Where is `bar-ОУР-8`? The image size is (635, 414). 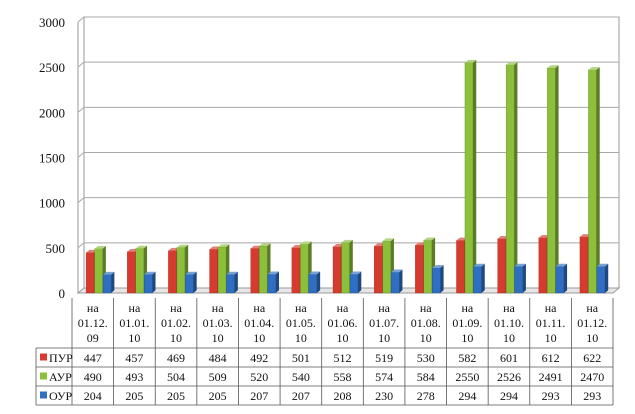
bar-ОУР-8 is located at coordinates (438, 279).